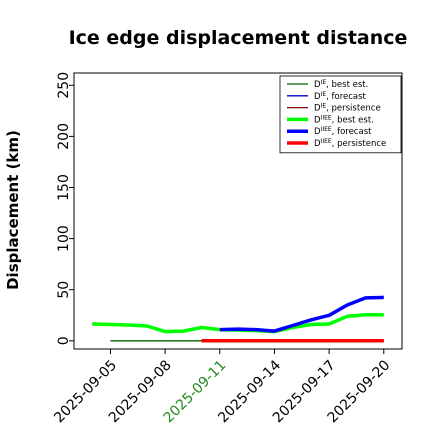  Describe the element at coordinates (341, 84) in the screenshot. I see `legend-entry: DIE, best est.` at that location.